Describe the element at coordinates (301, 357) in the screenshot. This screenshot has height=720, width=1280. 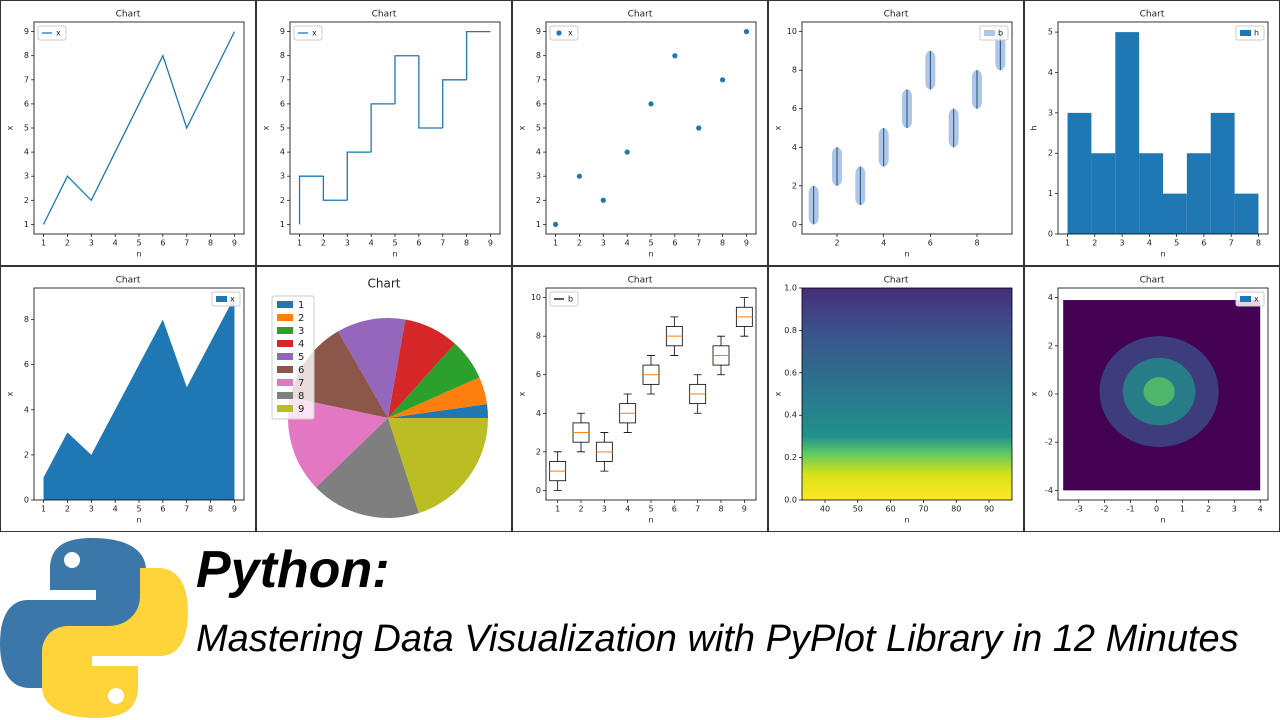
I see `legend-label: 5` at that location.